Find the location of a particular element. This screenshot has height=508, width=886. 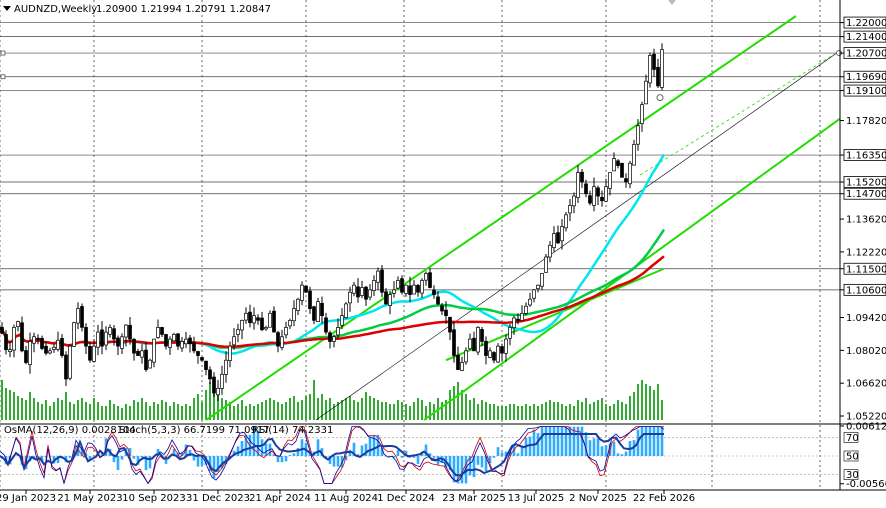

price-tick-label: 1.20700 is located at coordinates (866, 54).